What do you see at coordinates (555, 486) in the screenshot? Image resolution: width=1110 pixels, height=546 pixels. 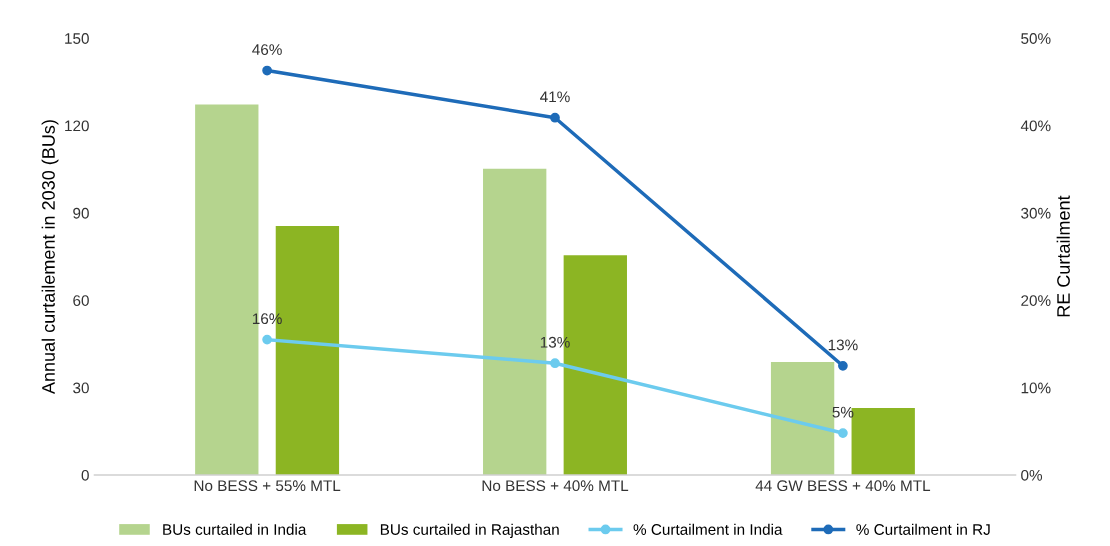 I see `x-tick-label: No BESS + 40% MTL` at bounding box center [555, 486].